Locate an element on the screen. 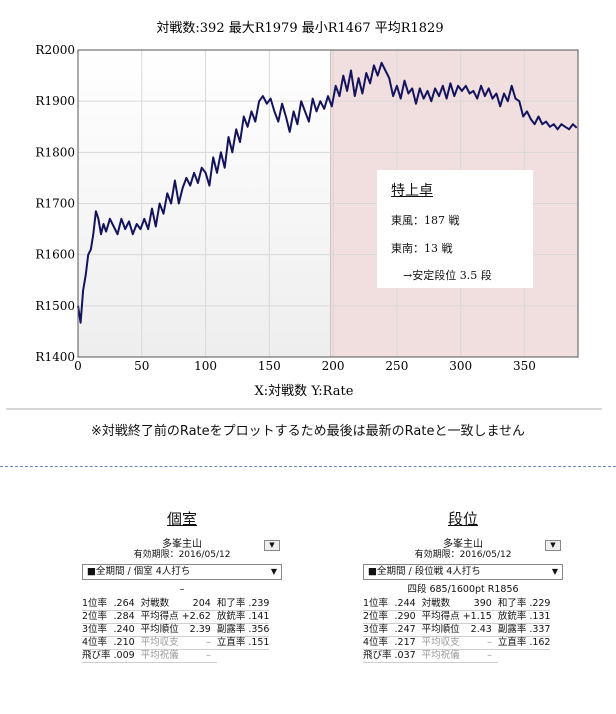 The height and width of the screenshot is (714, 616). player-name-row: 多峯主山 ▼ is located at coordinates (463, 545).